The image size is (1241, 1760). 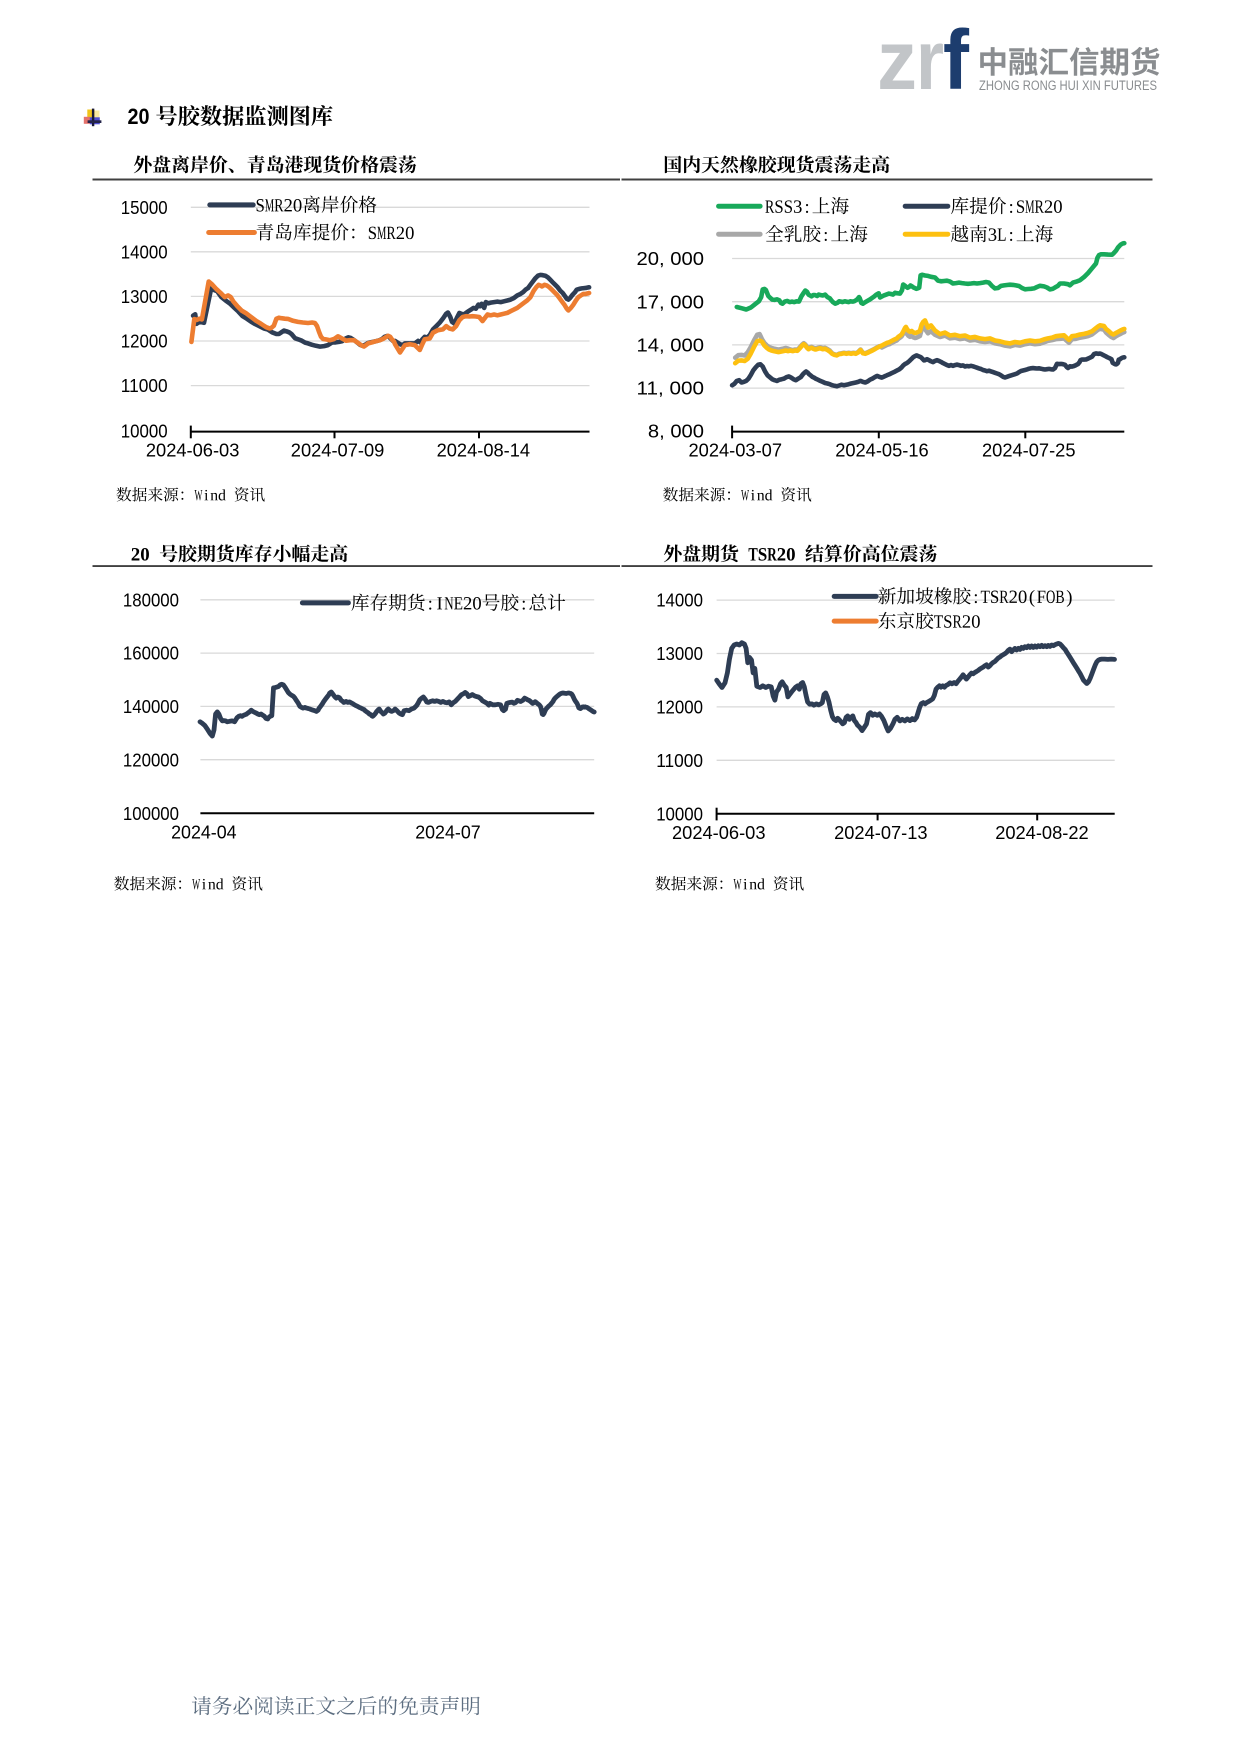 What do you see at coordinates (881, 832) in the screenshot?
I see `svg-text: 2024-07-13` at bounding box center [881, 832].